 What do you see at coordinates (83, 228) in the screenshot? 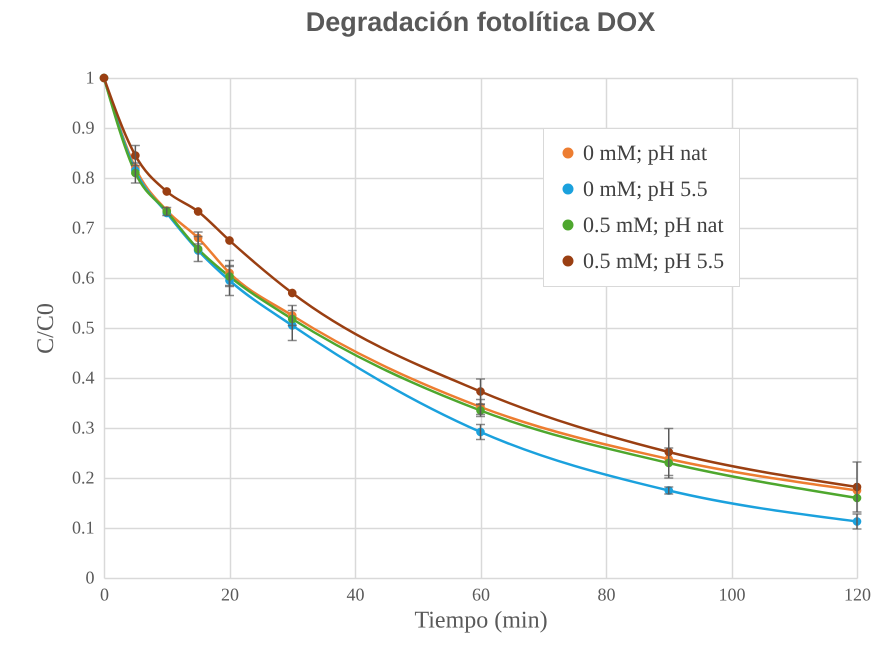
I see `y-tick-label: 0.7` at bounding box center [83, 228].